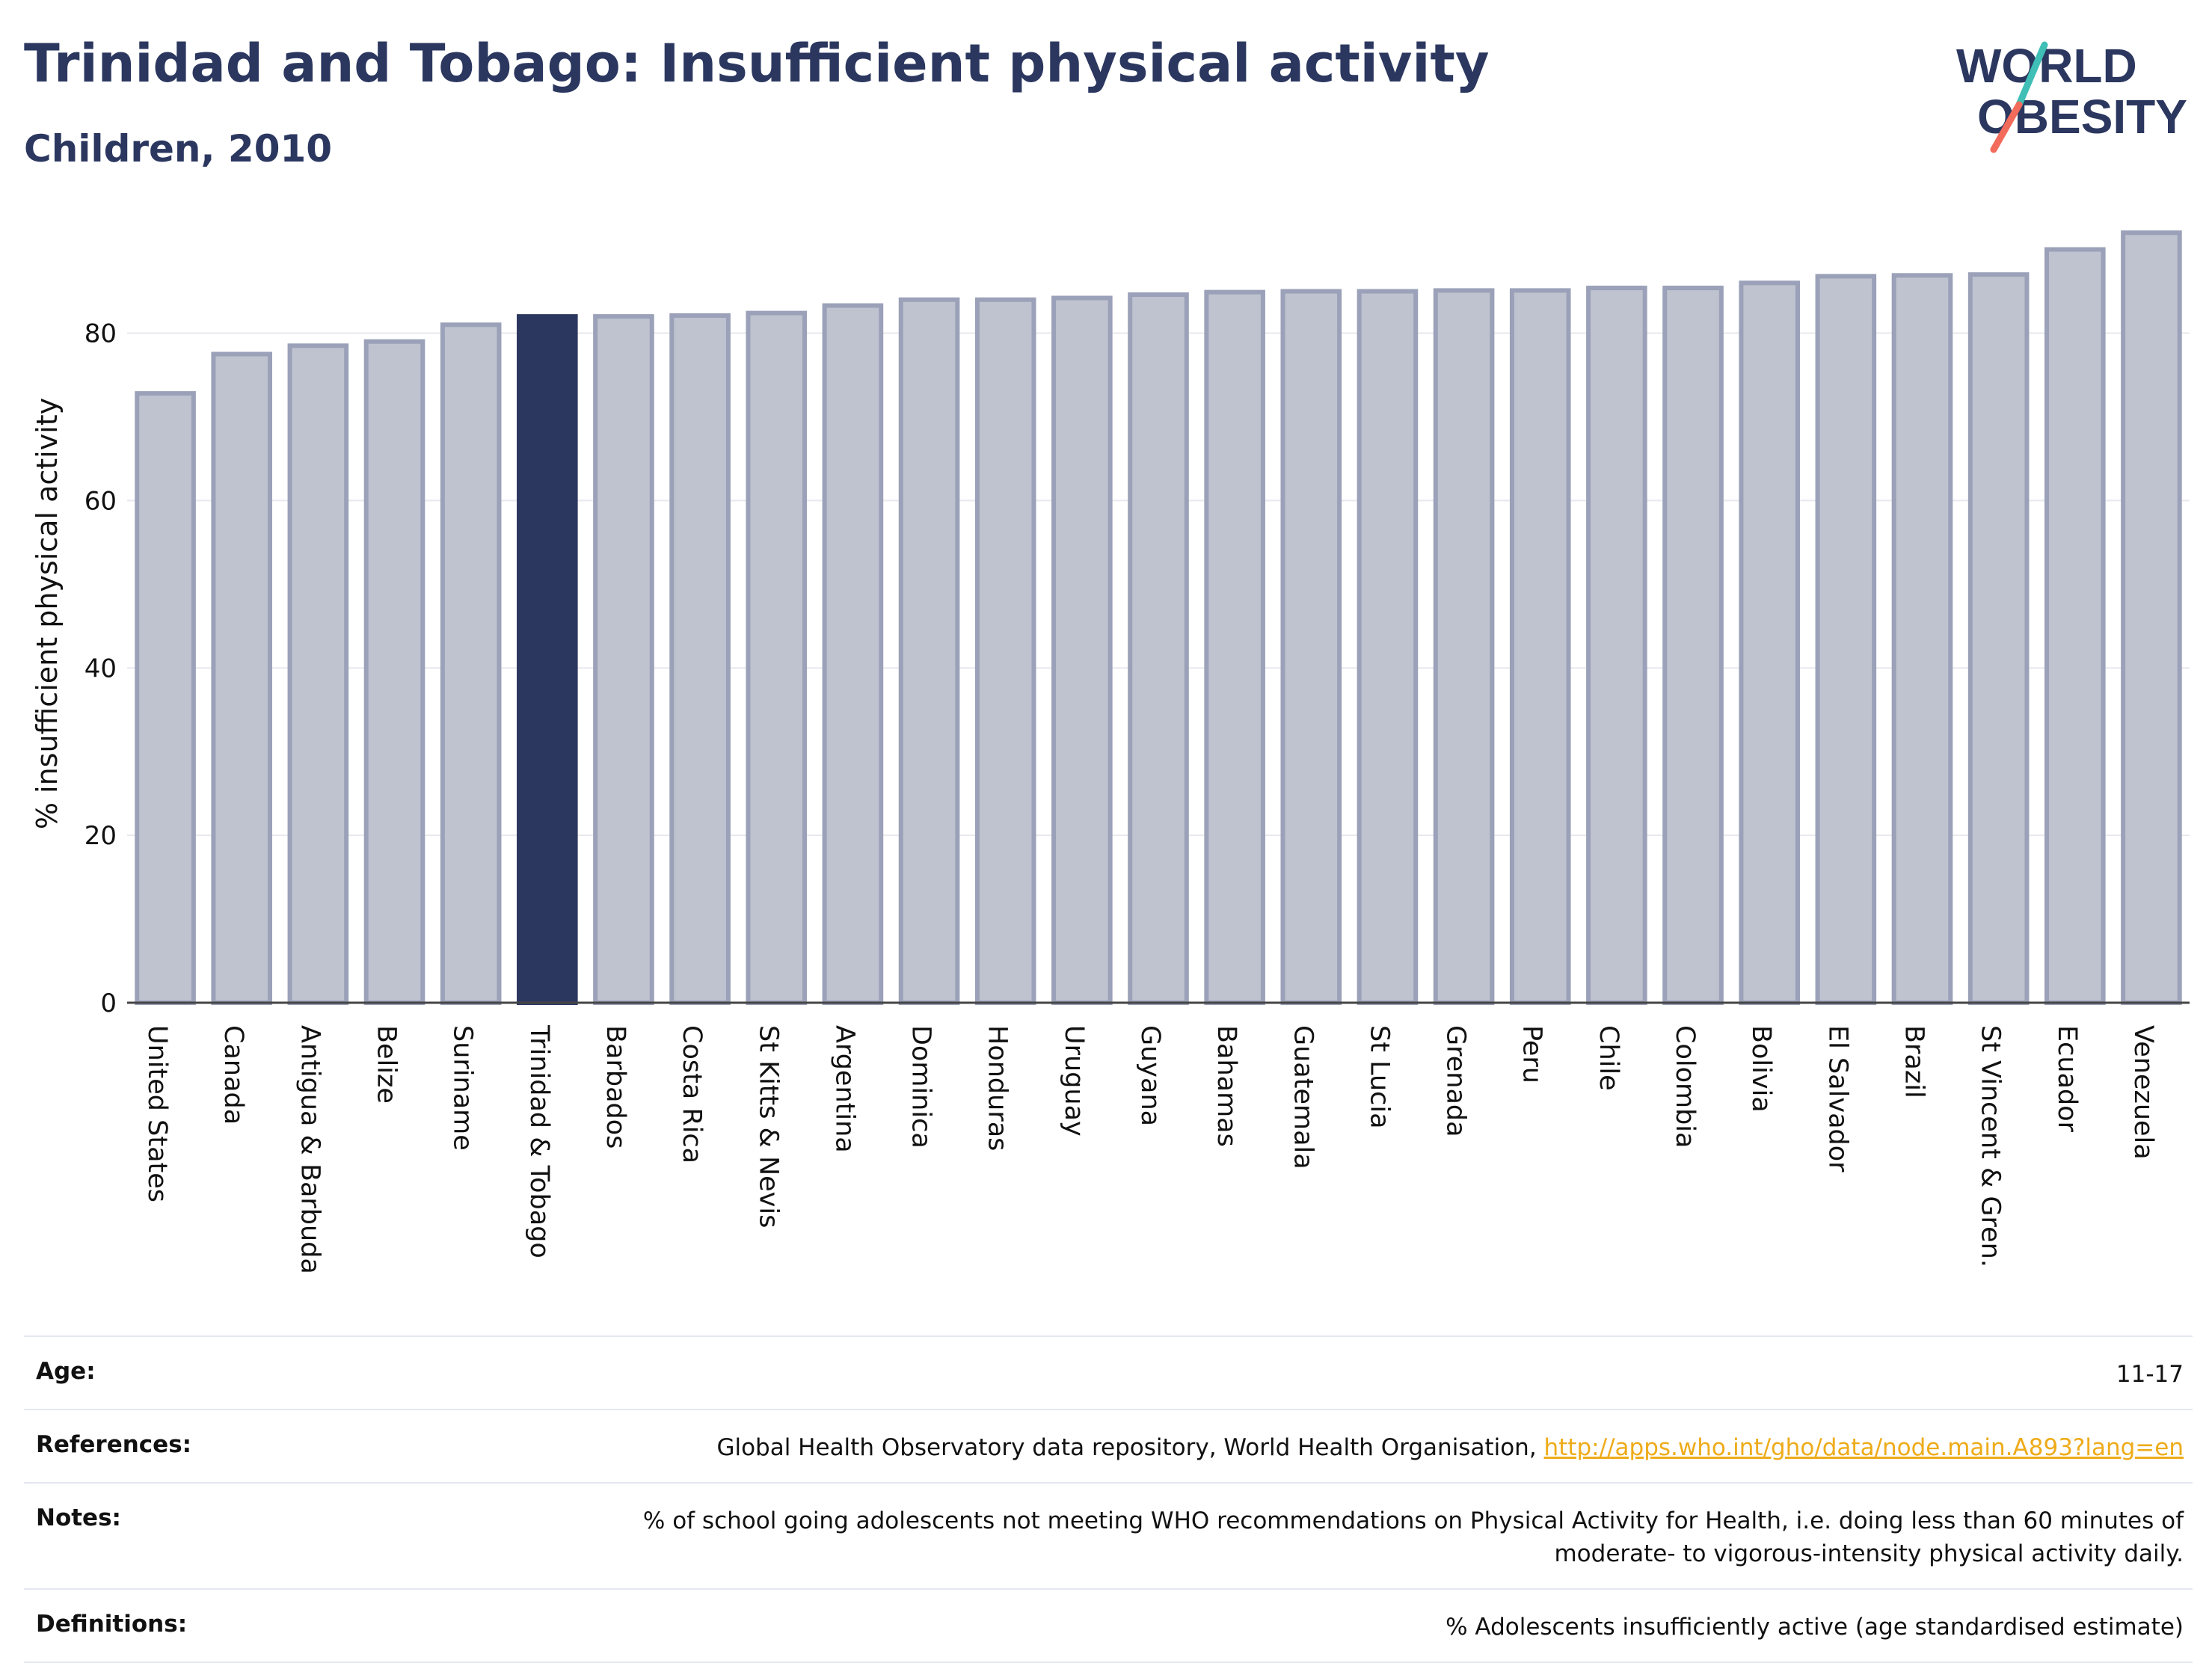 The width and height of the screenshot is (2212, 1663). What do you see at coordinates (78, 1518) in the screenshot?
I see `notes-label: Notes:` at bounding box center [78, 1518].